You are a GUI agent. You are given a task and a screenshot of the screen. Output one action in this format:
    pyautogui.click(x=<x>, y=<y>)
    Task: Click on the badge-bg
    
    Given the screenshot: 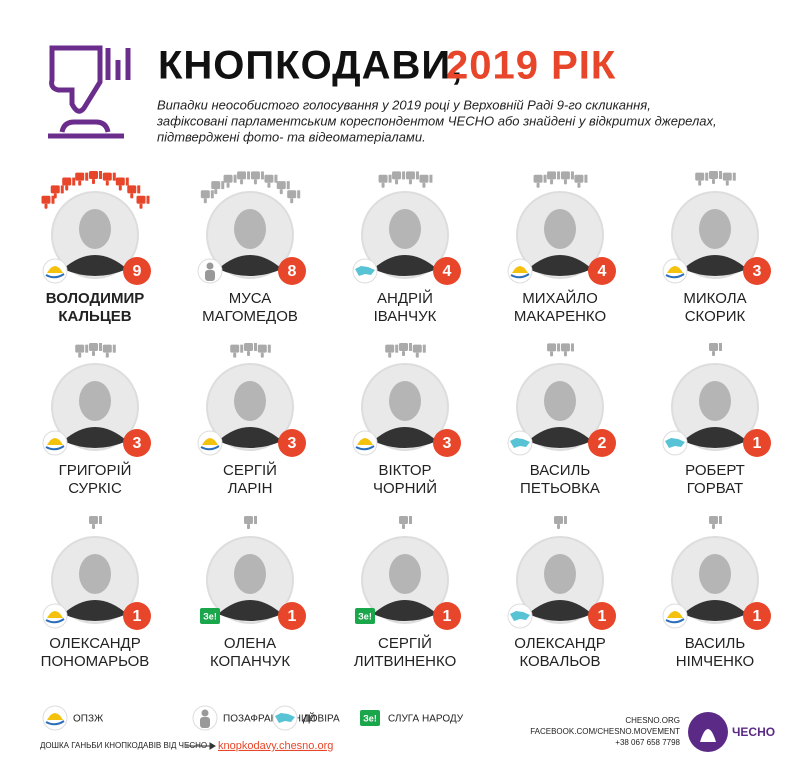 What is the action you would take?
    pyautogui.click(x=365, y=616)
    